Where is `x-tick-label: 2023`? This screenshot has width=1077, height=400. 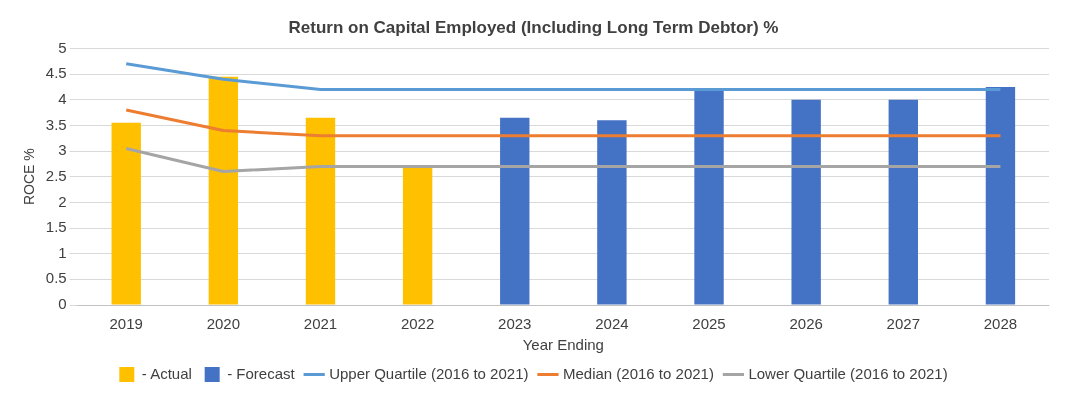
x-tick-label: 2023 is located at coordinates (515, 324).